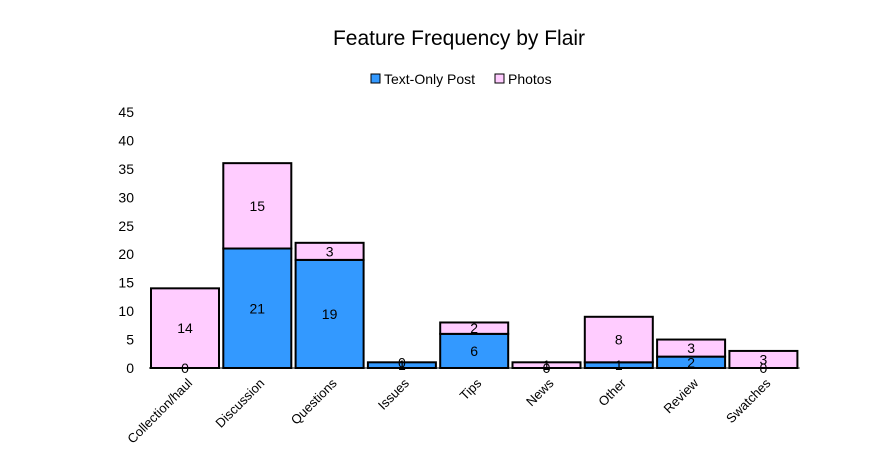  I want to click on x-tick-label: Swatches, so click(748, 400).